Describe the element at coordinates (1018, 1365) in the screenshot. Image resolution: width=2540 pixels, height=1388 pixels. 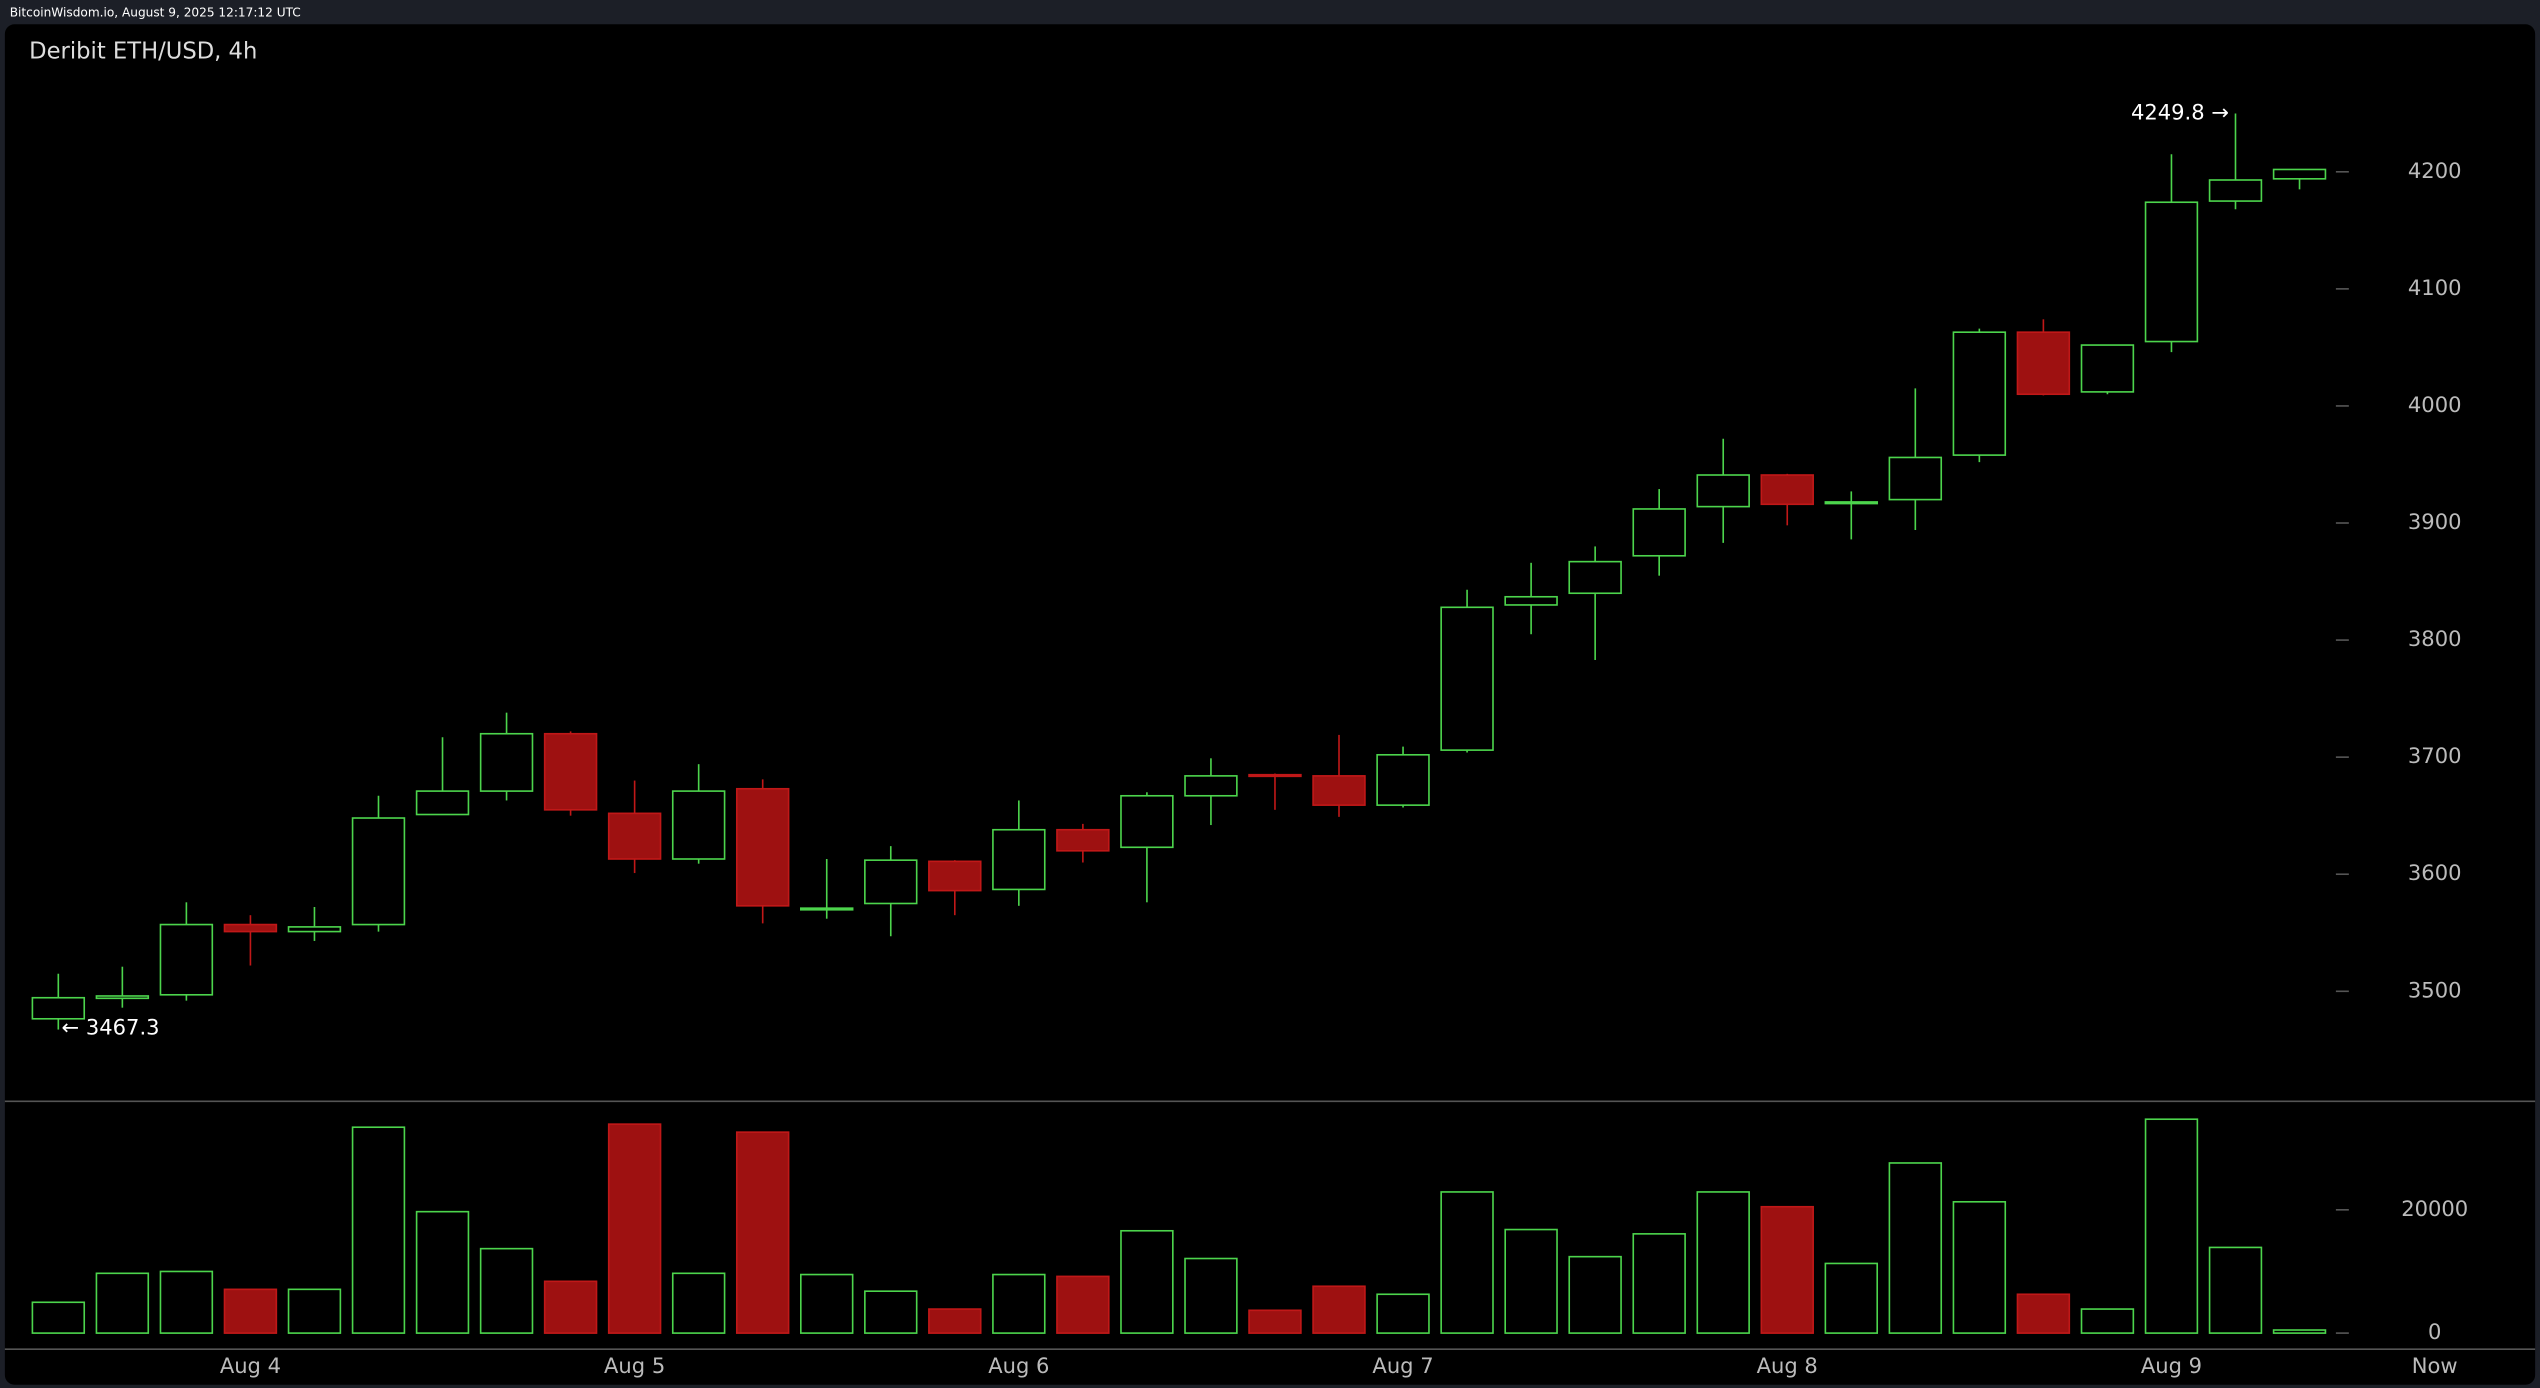
I see `x-tick-label: Aug 6` at that location.